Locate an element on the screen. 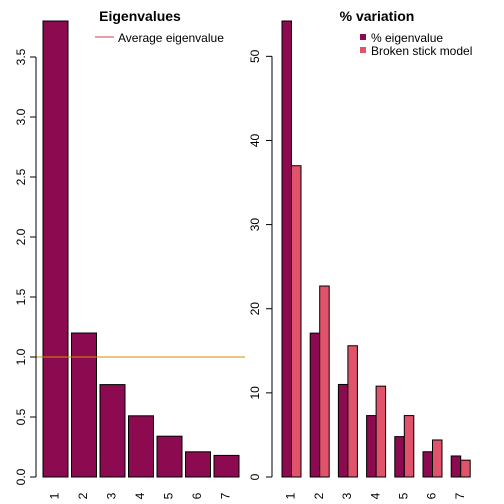 The image size is (504, 504). y-tick-label: 2.0 is located at coordinates (21, 236).